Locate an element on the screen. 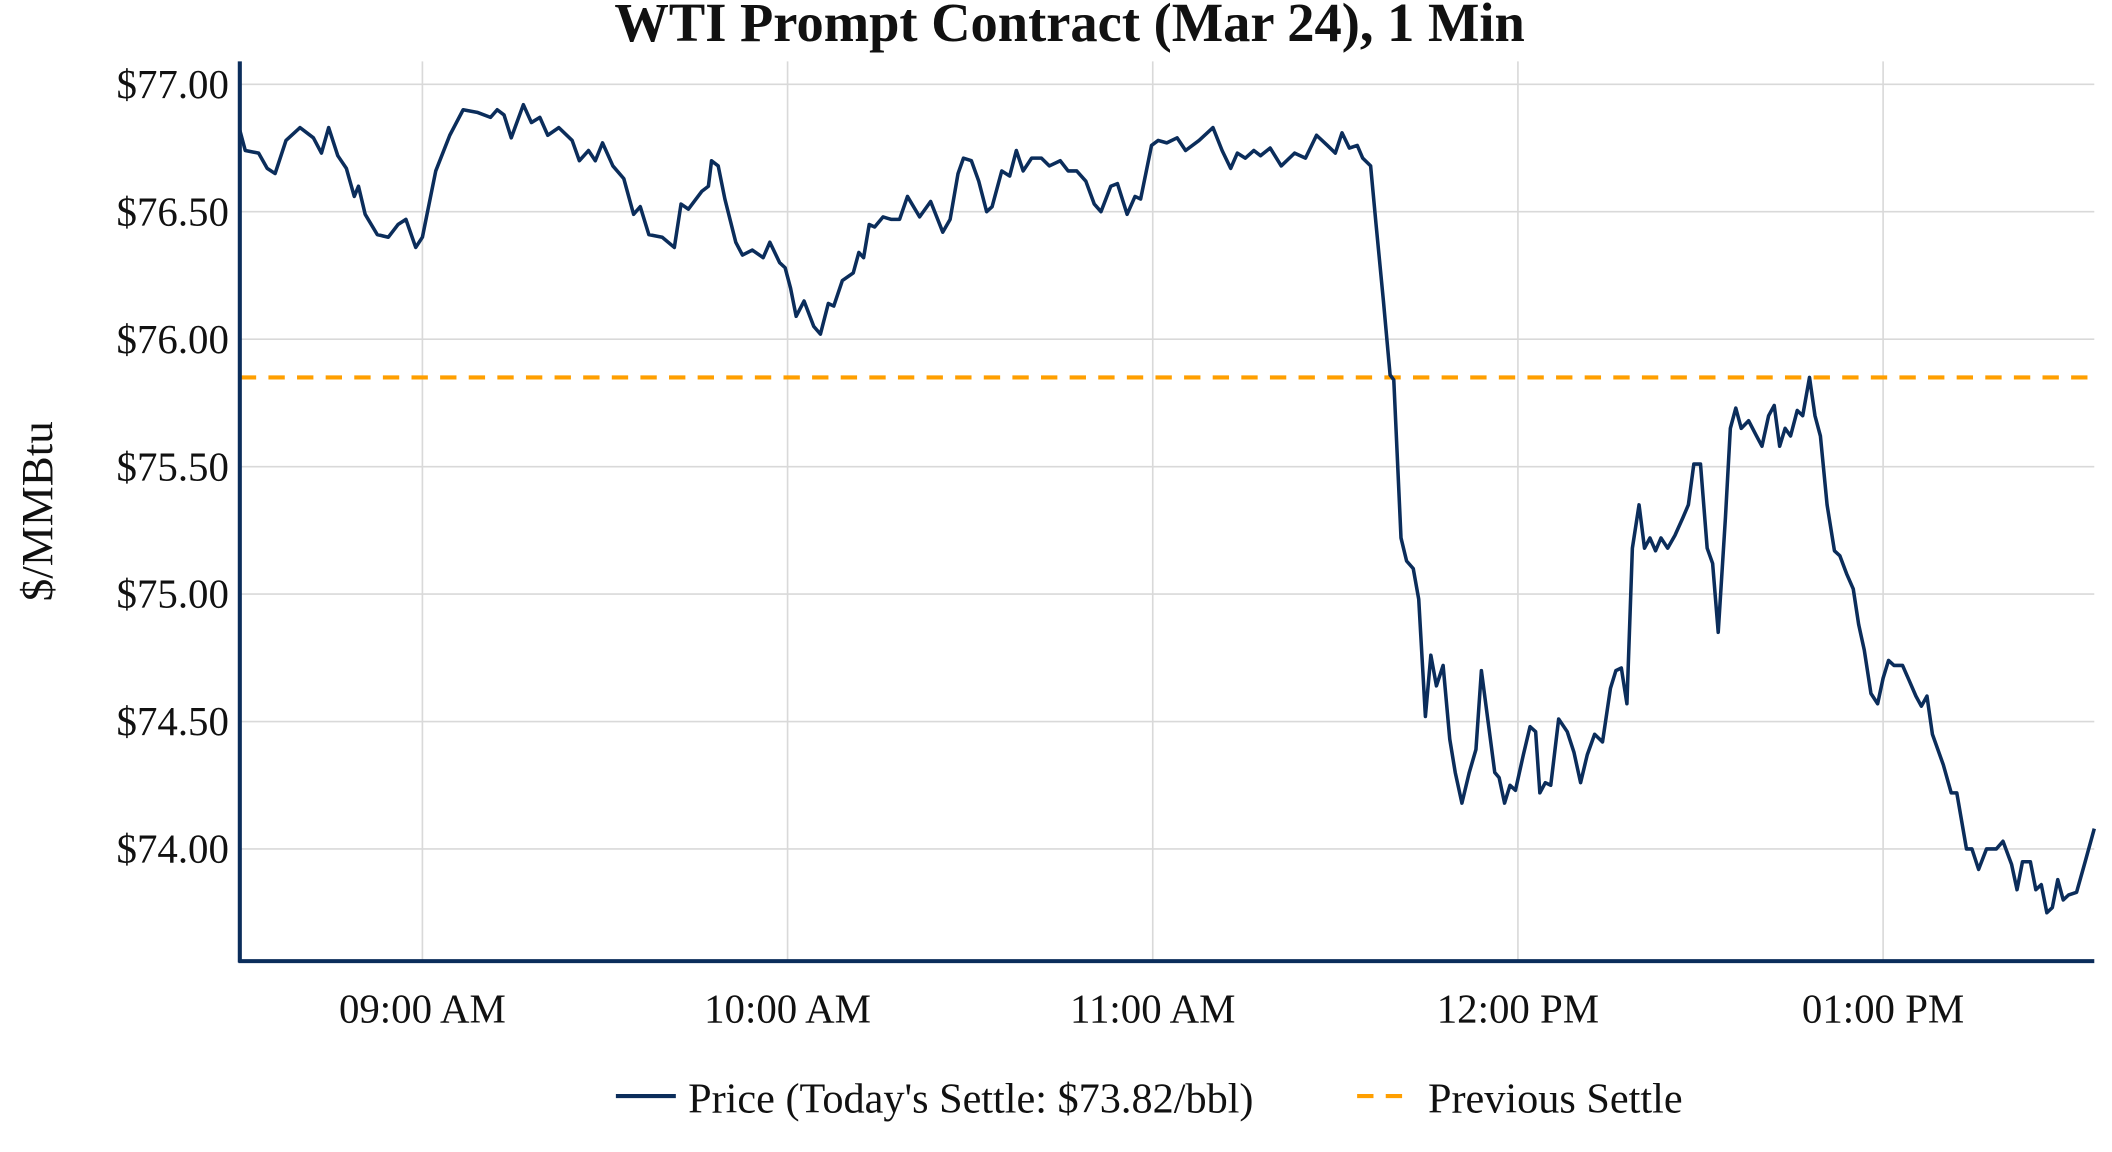 The height and width of the screenshot is (1152, 2112). x-tick-label: 12:00 PM is located at coordinates (1518, 1008).